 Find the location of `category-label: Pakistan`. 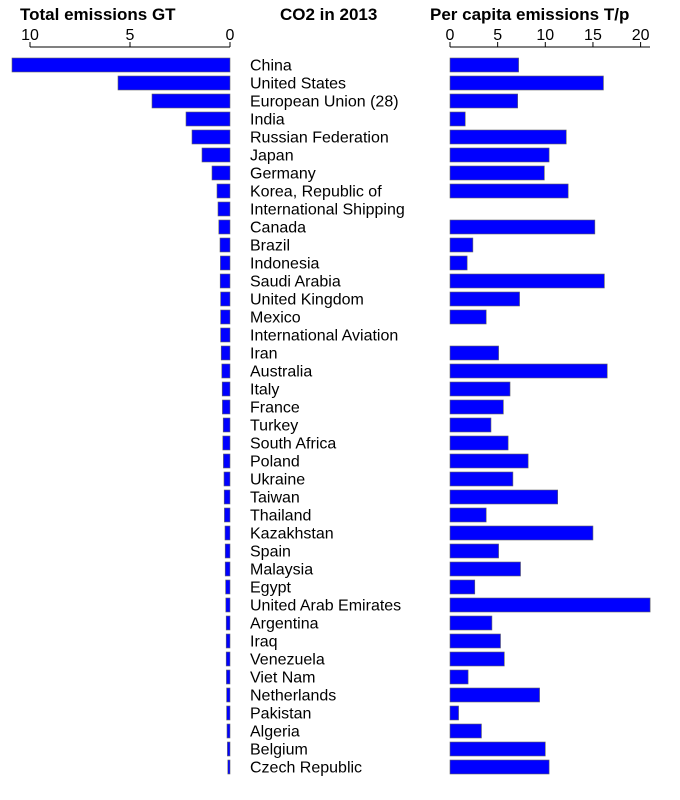

category-label: Pakistan is located at coordinates (280, 714).